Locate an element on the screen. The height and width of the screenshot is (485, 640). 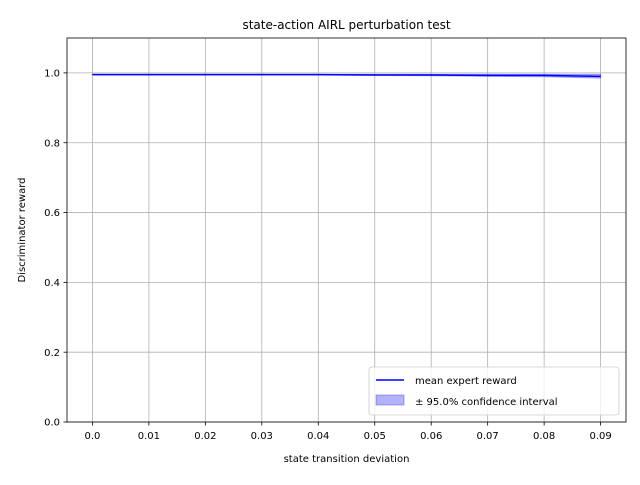
plot-data is located at coordinates (346, 76).